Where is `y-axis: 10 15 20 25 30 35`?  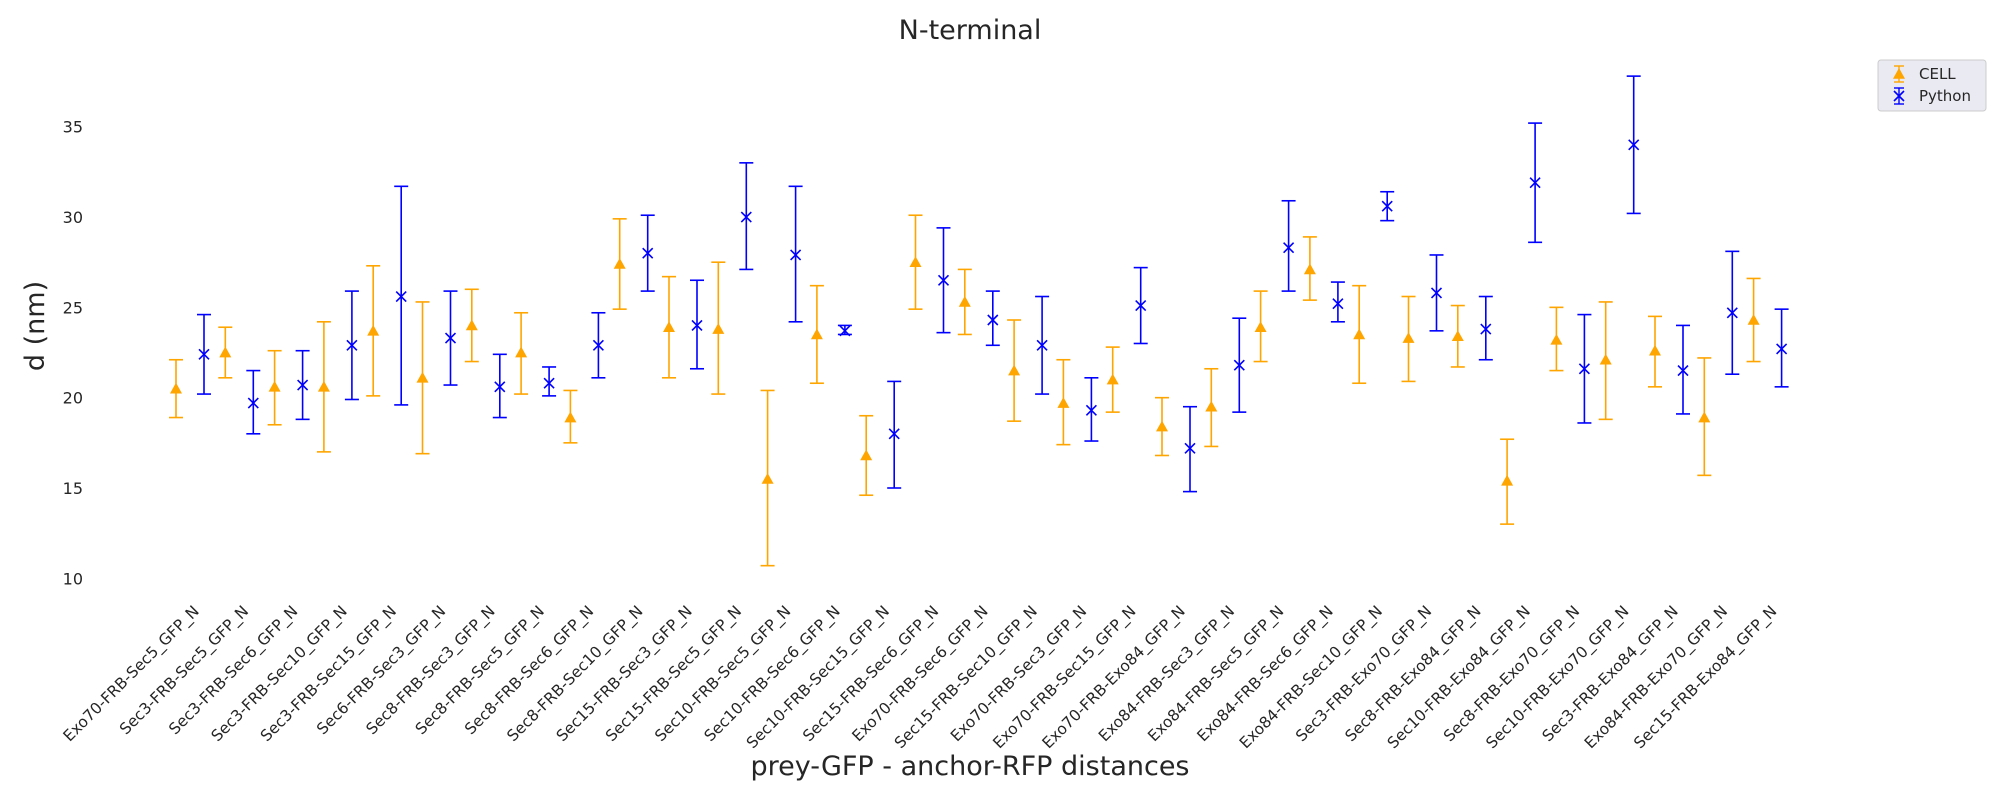
y-axis: 10 15 20 25 30 35 is located at coordinates (73, 353).